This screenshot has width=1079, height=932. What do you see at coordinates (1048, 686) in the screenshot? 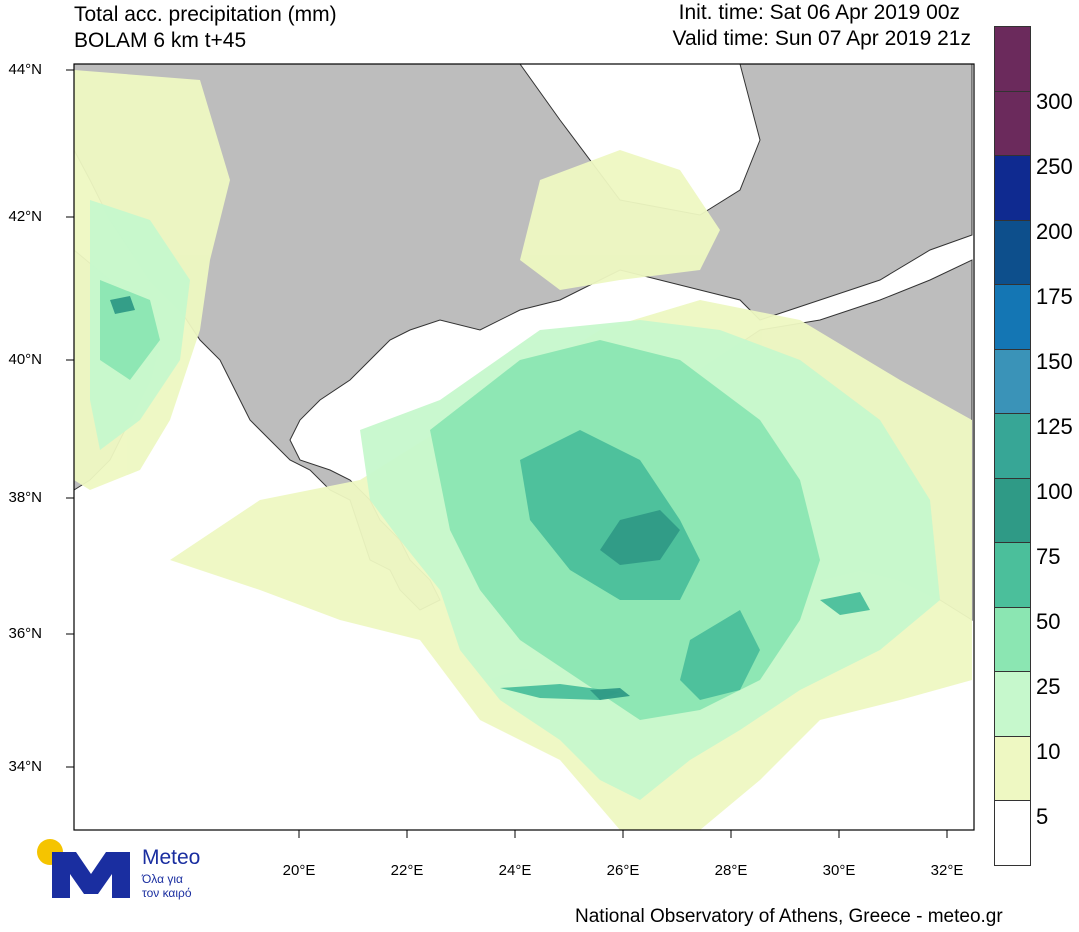
I see `legend-label: 25` at bounding box center [1048, 686].